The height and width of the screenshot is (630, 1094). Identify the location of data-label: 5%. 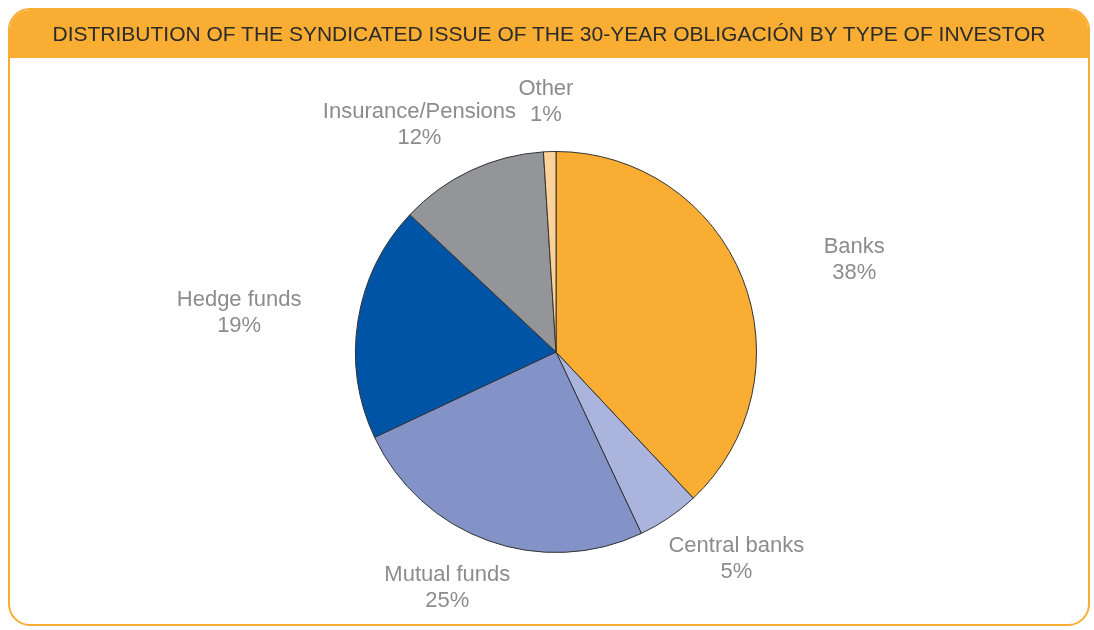
(736, 571).